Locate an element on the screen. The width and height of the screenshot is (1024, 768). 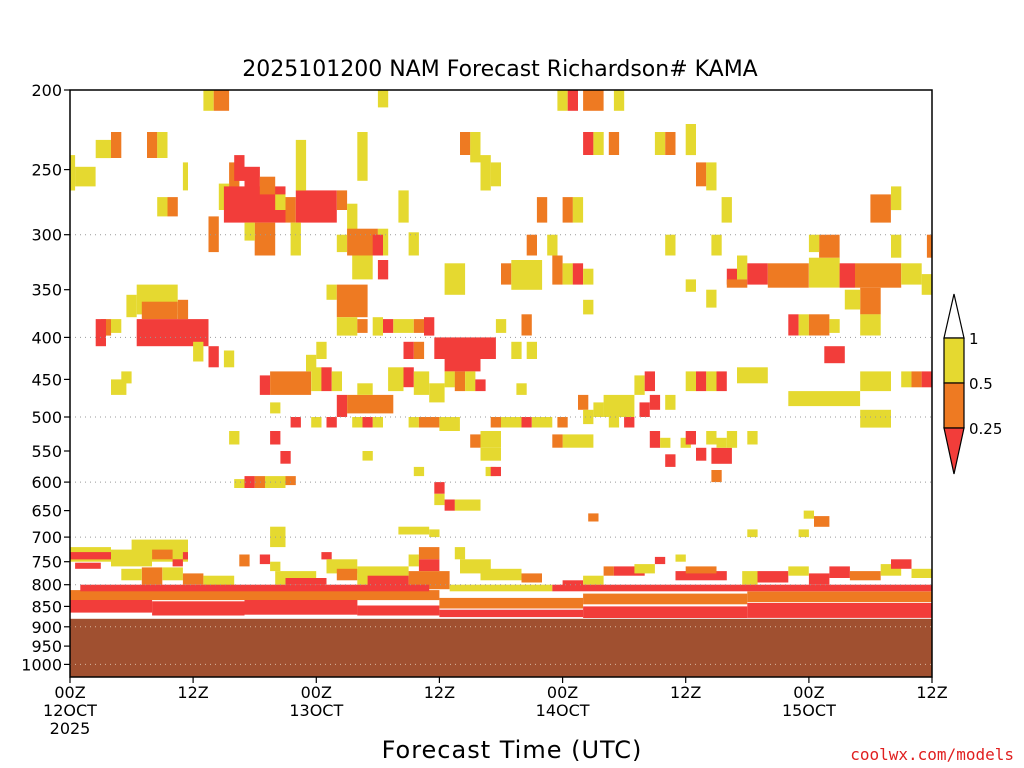
x-tick-label-0-0: 00Z is located at coordinates (69, 692).